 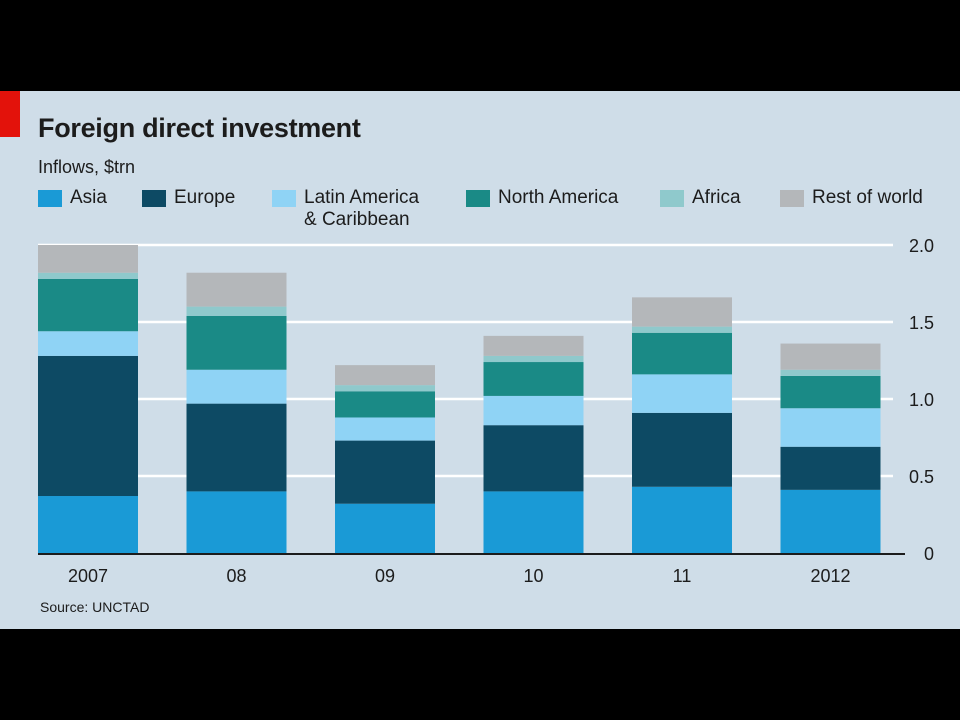 What do you see at coordinates (792, 198) in the screenshot?
I see `legend-swatch-rest-of-world` at bounding box center [792, 198].